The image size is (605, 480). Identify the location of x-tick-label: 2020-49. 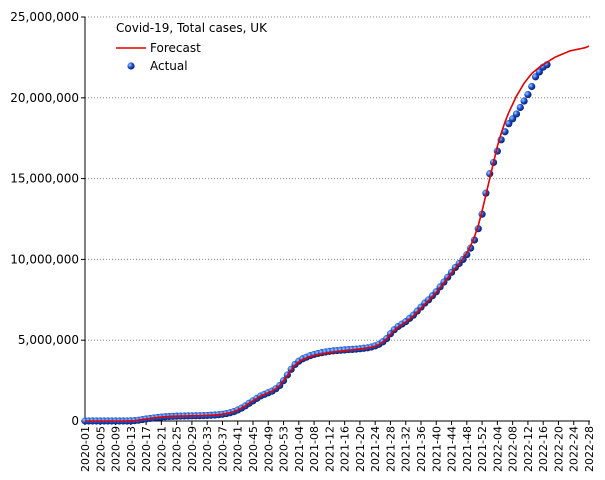
(268, 449).